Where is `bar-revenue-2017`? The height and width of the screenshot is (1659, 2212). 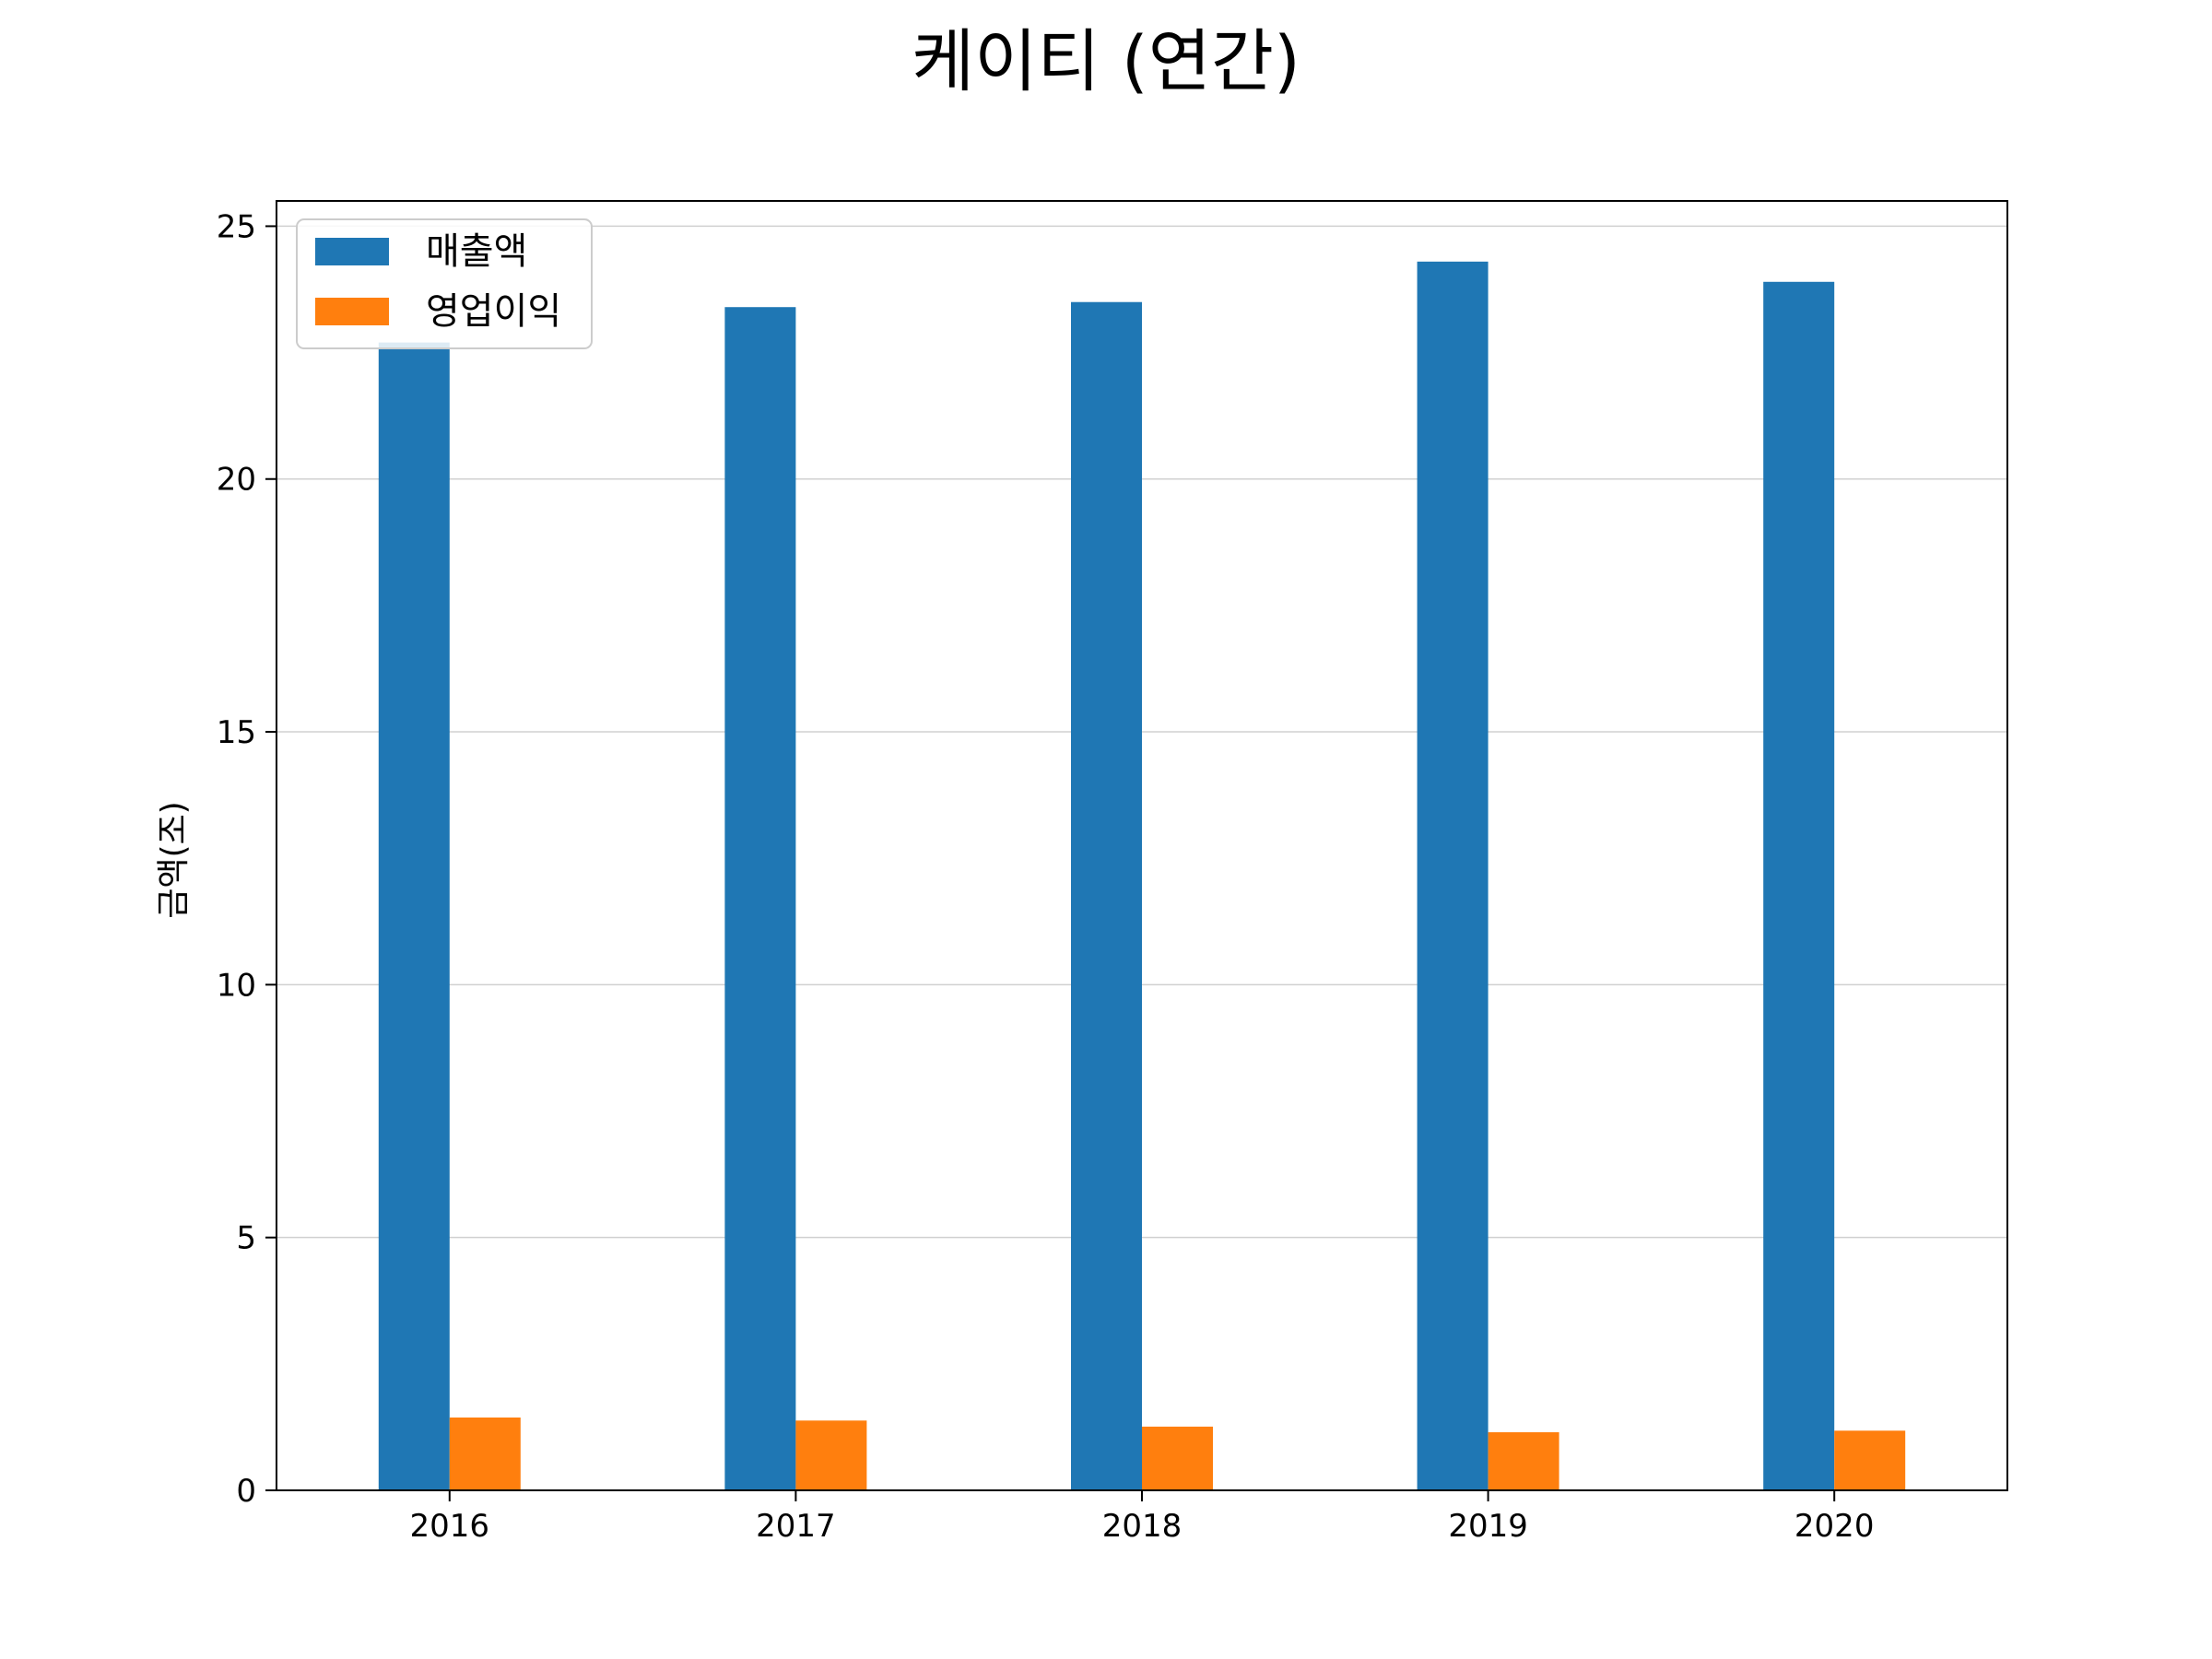 bar-revenue-2017 is located at coordinates (760, 898).